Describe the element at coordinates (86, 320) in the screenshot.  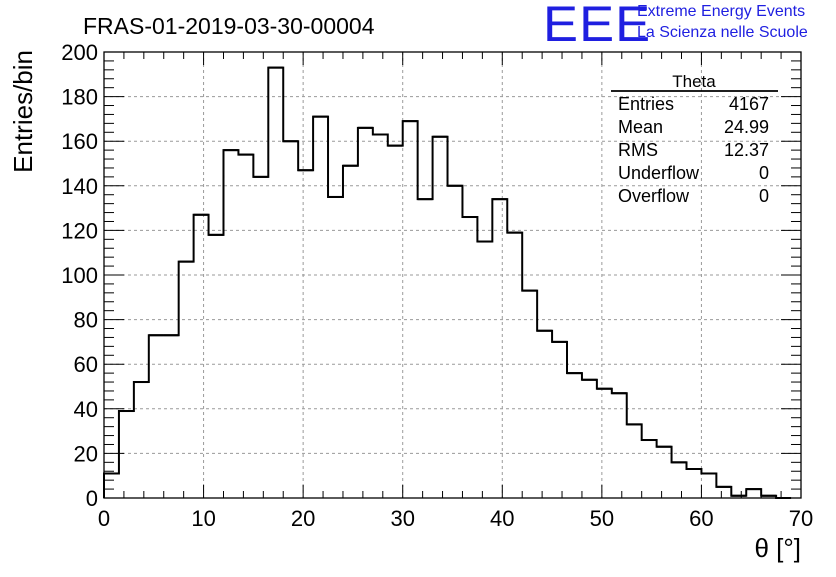
I see `y-tick-label: 80` at that location.